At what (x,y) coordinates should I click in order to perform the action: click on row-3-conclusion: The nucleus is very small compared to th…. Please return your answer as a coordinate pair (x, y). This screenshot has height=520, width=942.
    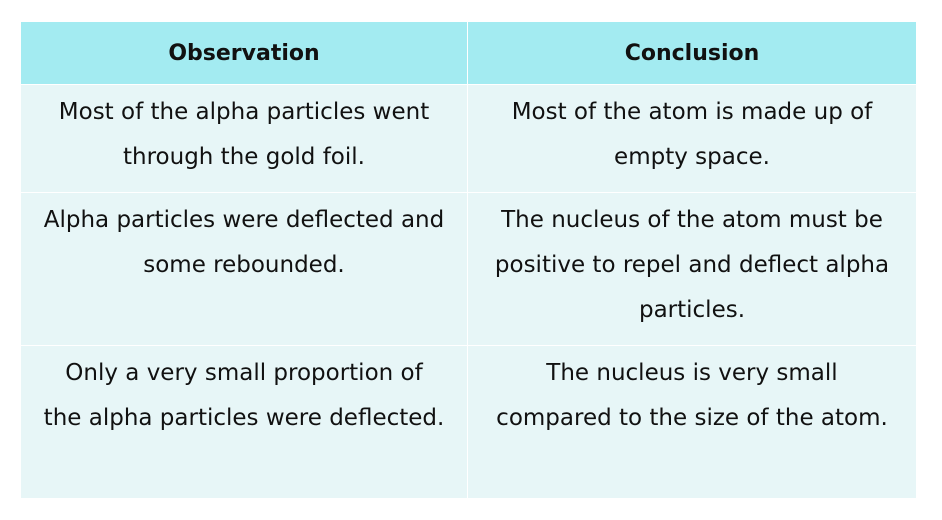
    Looking at the image, I should click on (692, 422).